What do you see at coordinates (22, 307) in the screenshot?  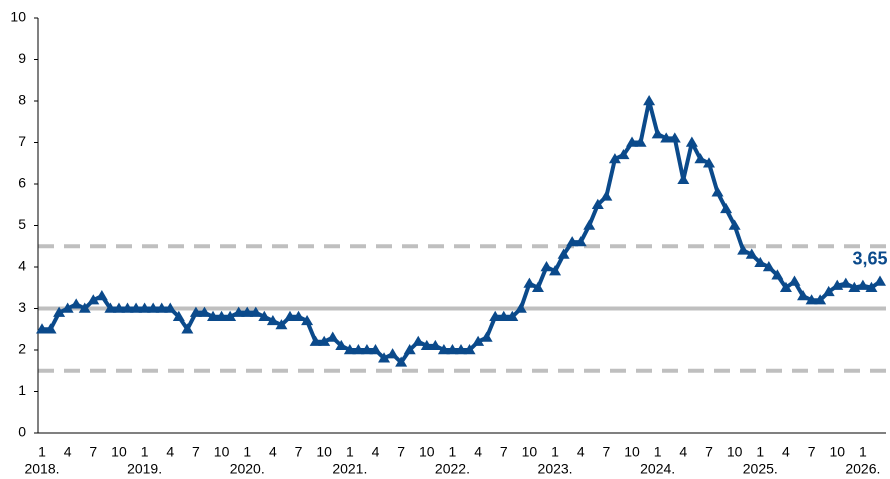 I see `y-tick-label: 3` at bounding box center [22, 307].